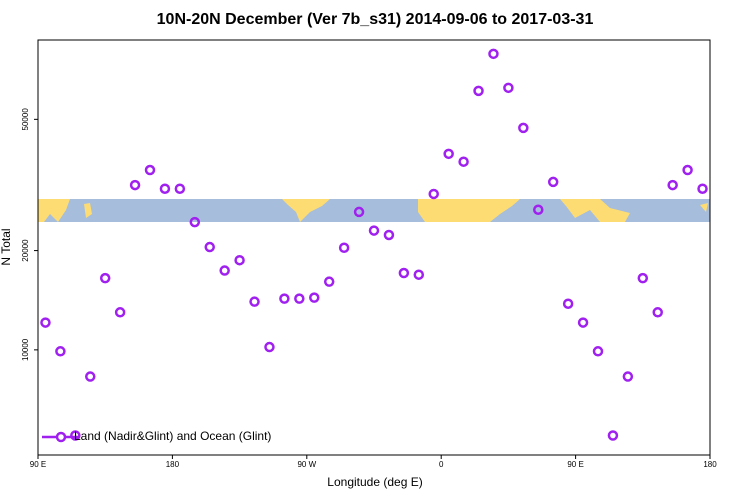 The image size is (750, 500). What do you see at coordinates (61, 437) in the screenshot?
I see `legend-marker` at bounding box center [61, 437].